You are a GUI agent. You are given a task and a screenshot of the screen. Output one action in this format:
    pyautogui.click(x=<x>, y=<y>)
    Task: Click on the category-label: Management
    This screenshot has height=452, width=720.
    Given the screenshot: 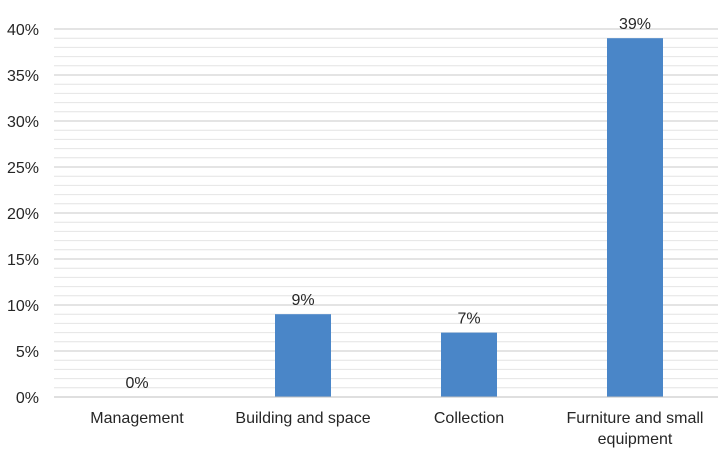 What is the action you would take?
    pyautogui.click(x=137, y=418)
    